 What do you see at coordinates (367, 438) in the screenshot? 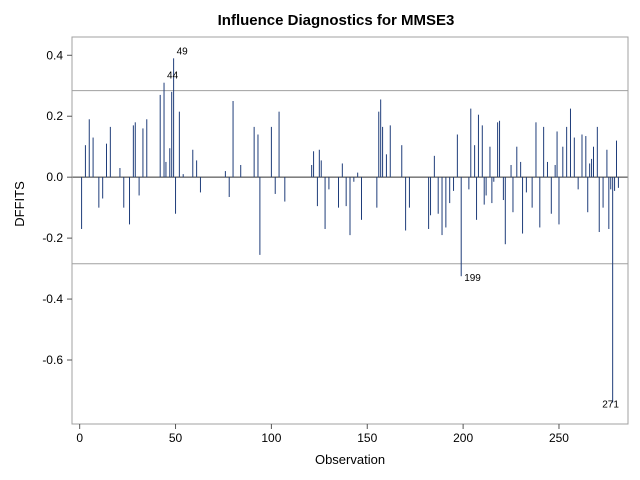
I see `x-tick-label: 150` at bounding box center [367, 438].